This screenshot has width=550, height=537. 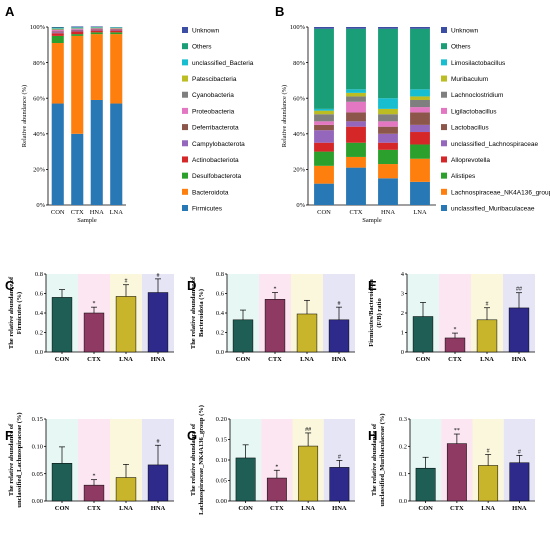 What do you see at coordinates (402, 333) in the screenshot?
I see `y-tick-label: 1` at bounding box center [402, 333].